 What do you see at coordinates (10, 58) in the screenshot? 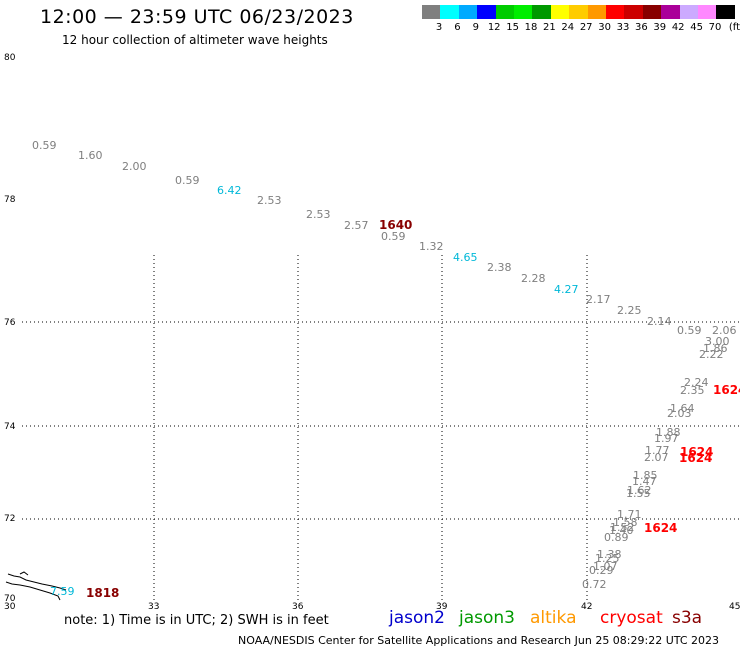
I see `latitude-label: 80` at bounding box center [10, 58].